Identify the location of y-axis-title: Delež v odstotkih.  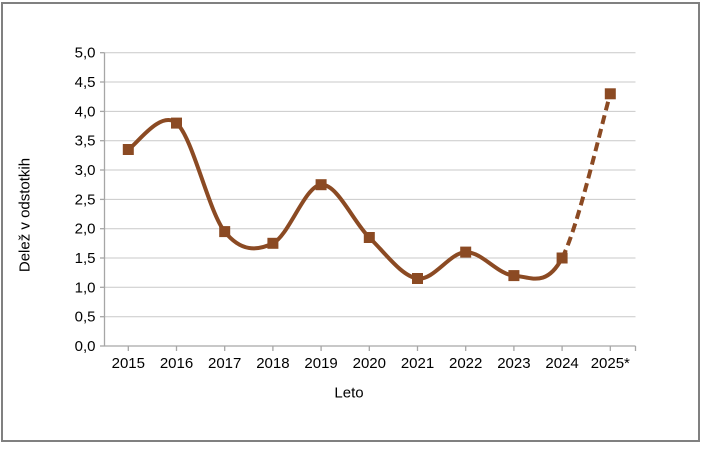
(25, 215).